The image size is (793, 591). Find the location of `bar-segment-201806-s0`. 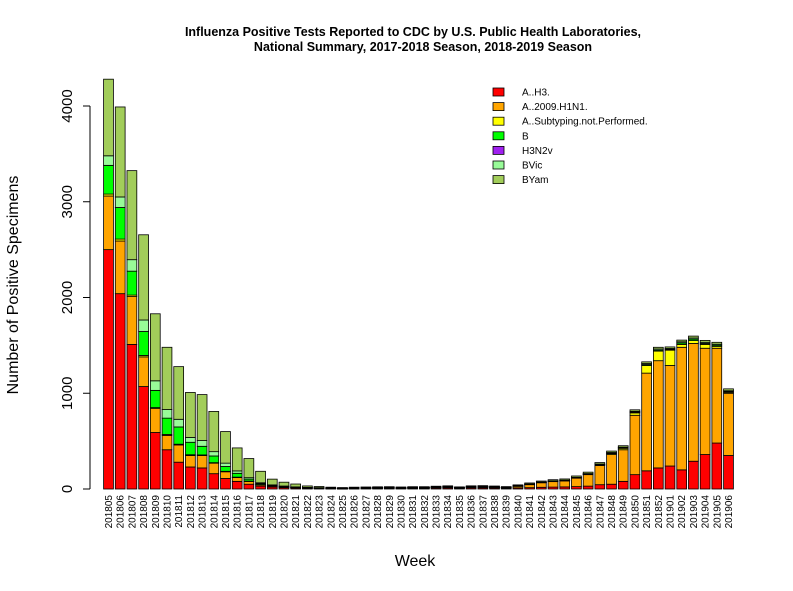

bar-segment-201806-s0 is located at coordinates (120, 391).